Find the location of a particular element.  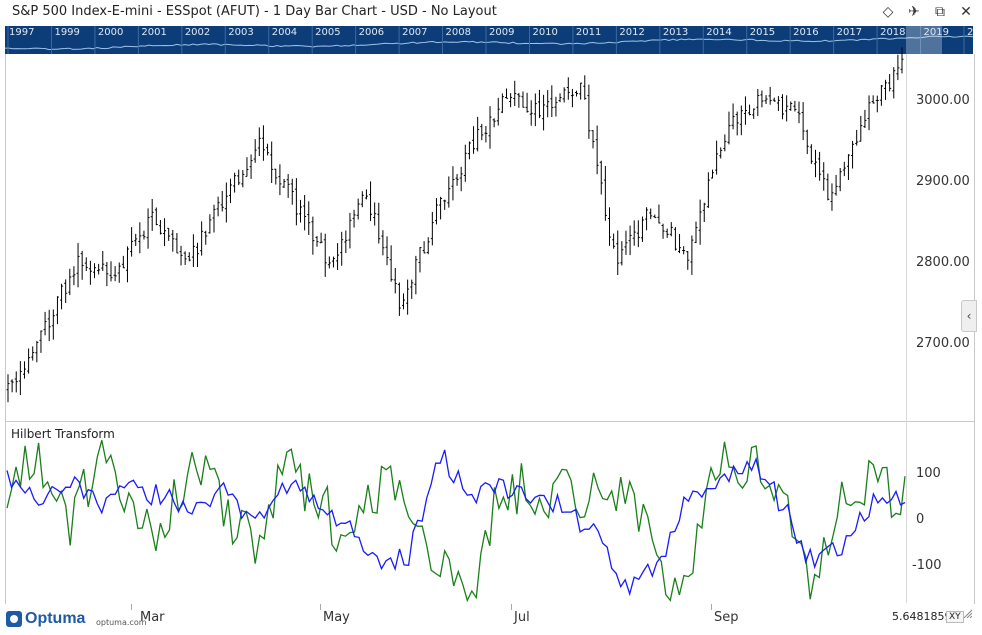

price-axis-label: 3000.00 is located at coordinates (943, 100).